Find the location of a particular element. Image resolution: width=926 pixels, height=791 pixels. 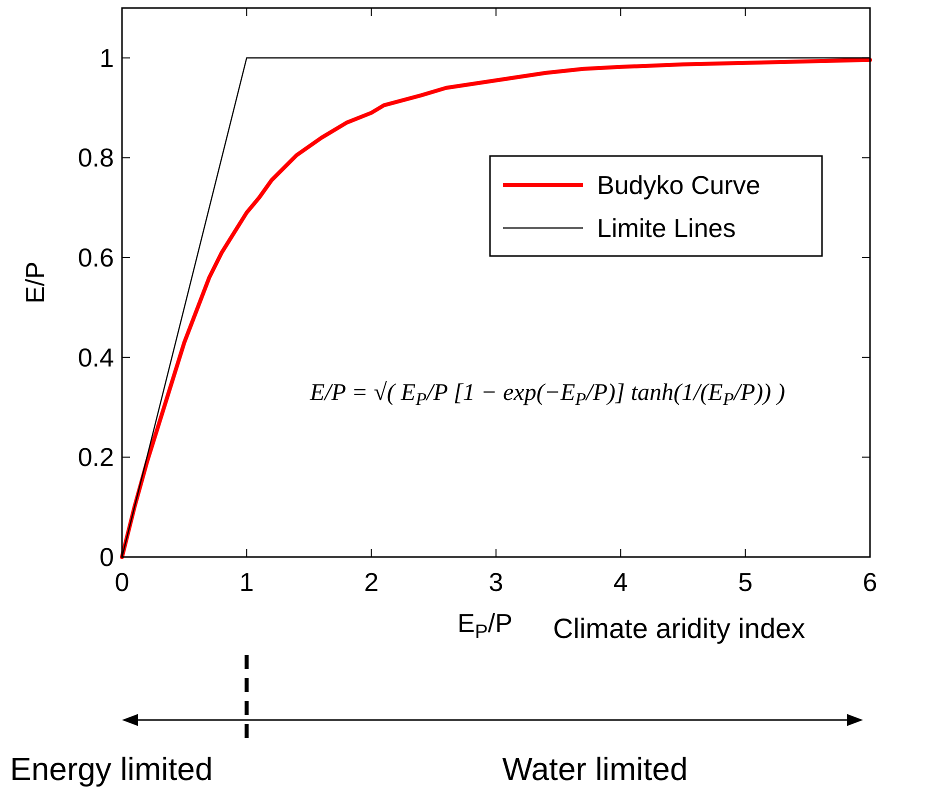

y-tick-label: 0 is located at coordinates (107, 557).